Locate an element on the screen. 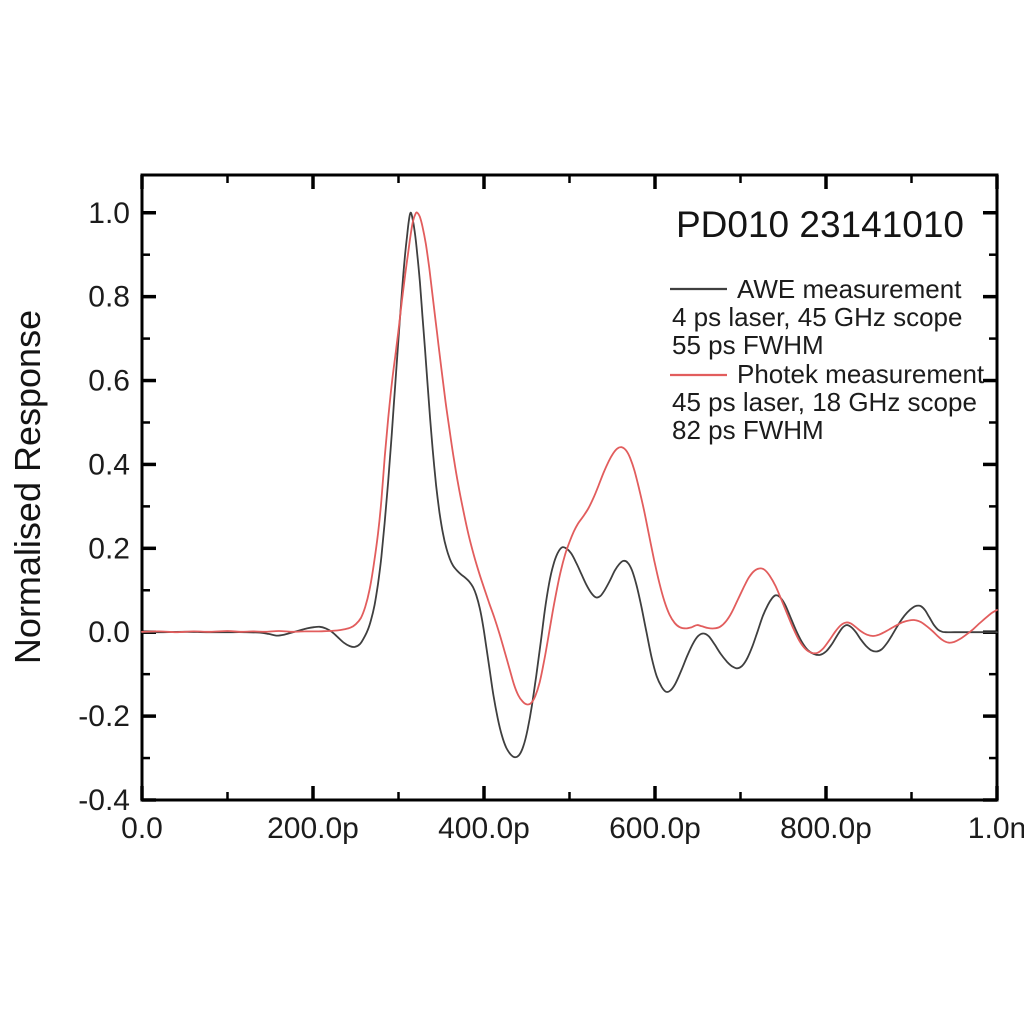 This screenshot has height=1024, width=1024. legend-awe-fwhm: 55 ps FWHM is located at coordinates (748, 345).